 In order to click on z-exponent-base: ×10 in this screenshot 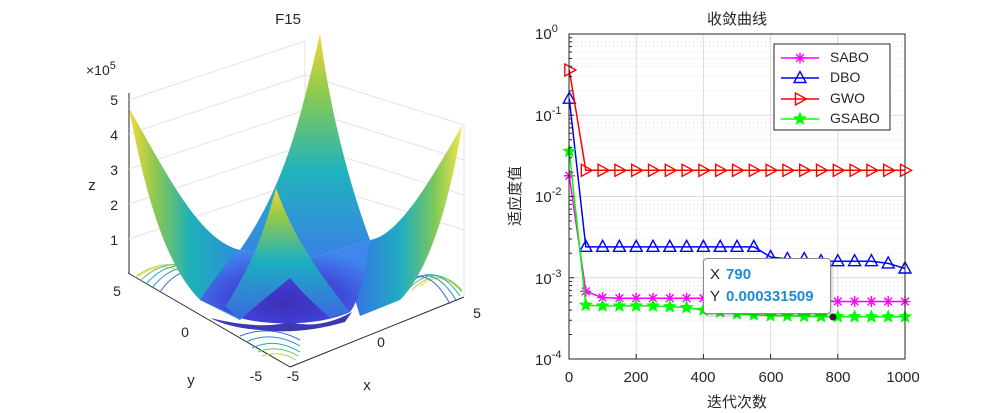, I will do `click(98, 70)`.